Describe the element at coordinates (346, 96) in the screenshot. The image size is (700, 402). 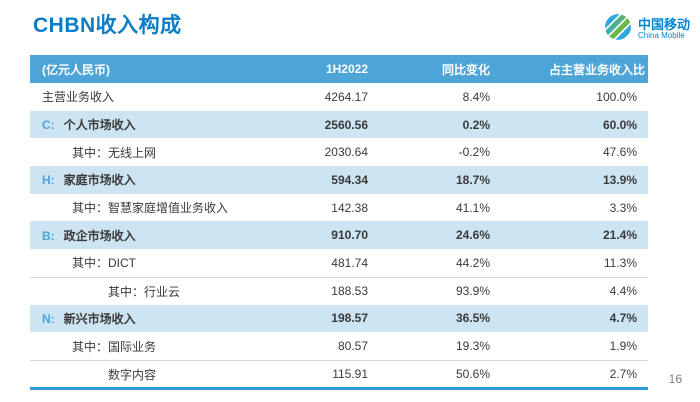
I see `cell-revenue: 4264.17` at that location.